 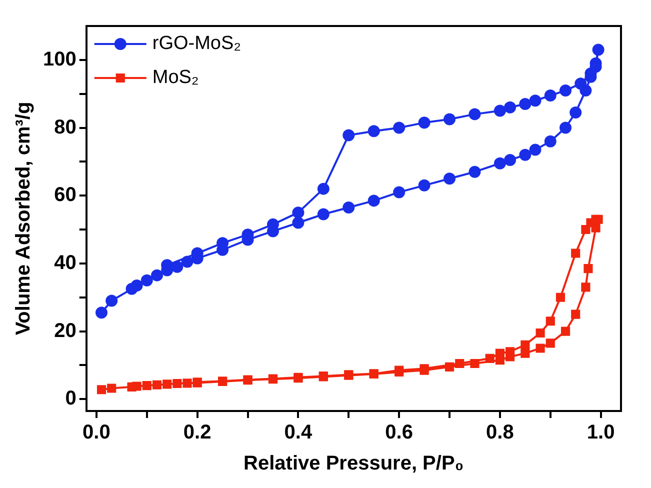 What do you see at coordinates (500, 433) in the screenshot?
I see `x-tick-label: 0.8` at bounding box center [500, 433].